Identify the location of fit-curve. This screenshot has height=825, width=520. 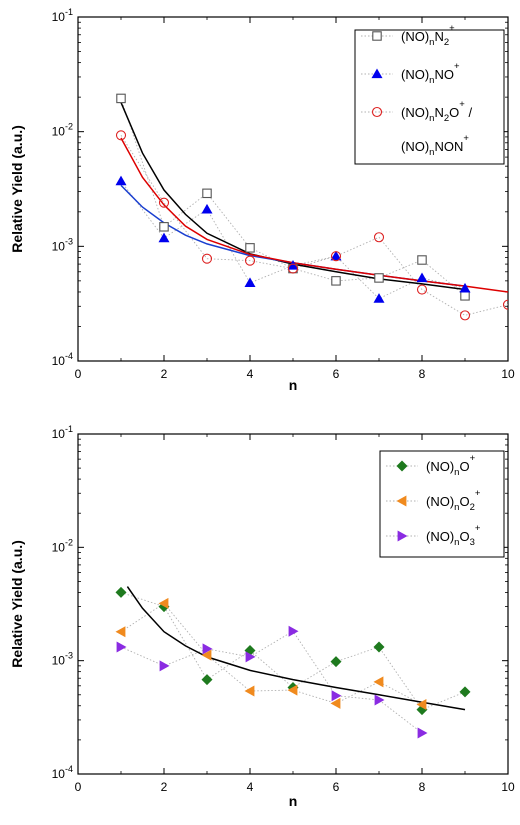
(296, 648).